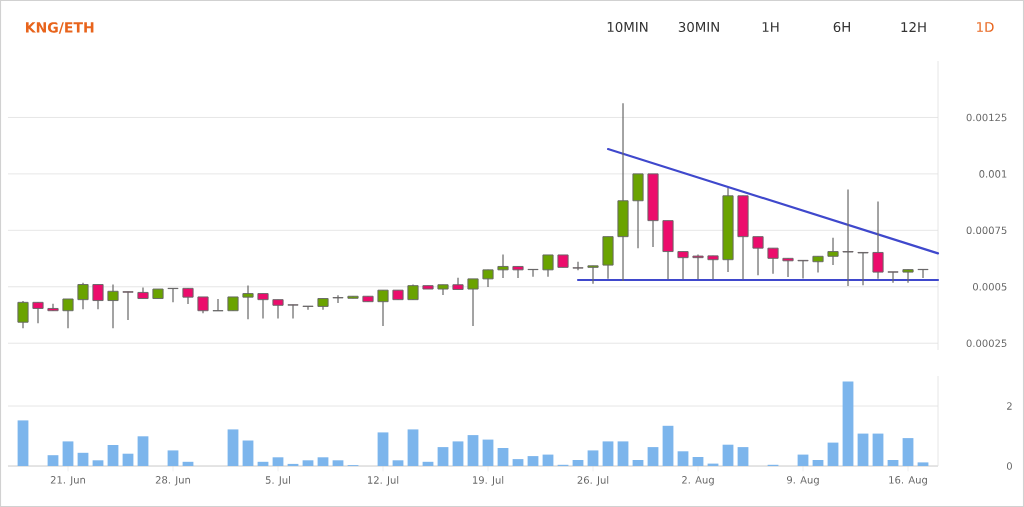  Describe the element at coordinates (627, 27) in the screenshot. I see `text: 10MIN` at that location.